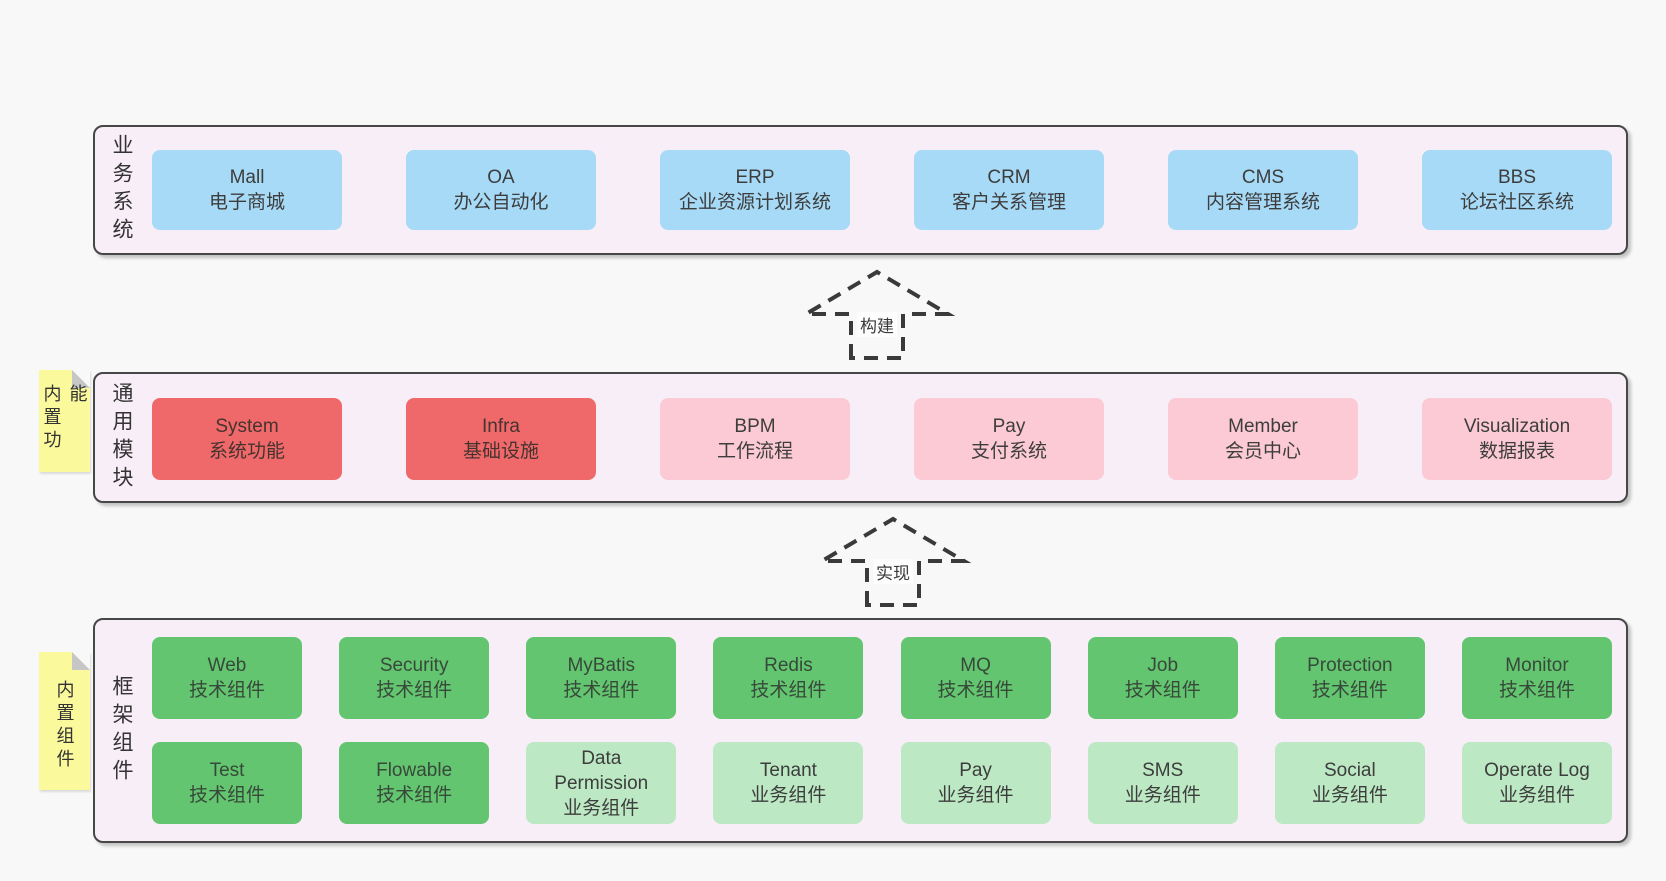  I want to click on implement-arrow-label: 实现, so click(893, 571).